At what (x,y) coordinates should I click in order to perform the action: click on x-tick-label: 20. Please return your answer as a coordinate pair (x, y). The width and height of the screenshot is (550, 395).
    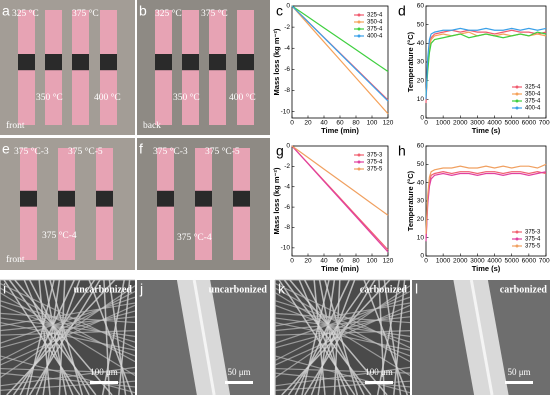
    Looking at the image, I should click on (308, 261).